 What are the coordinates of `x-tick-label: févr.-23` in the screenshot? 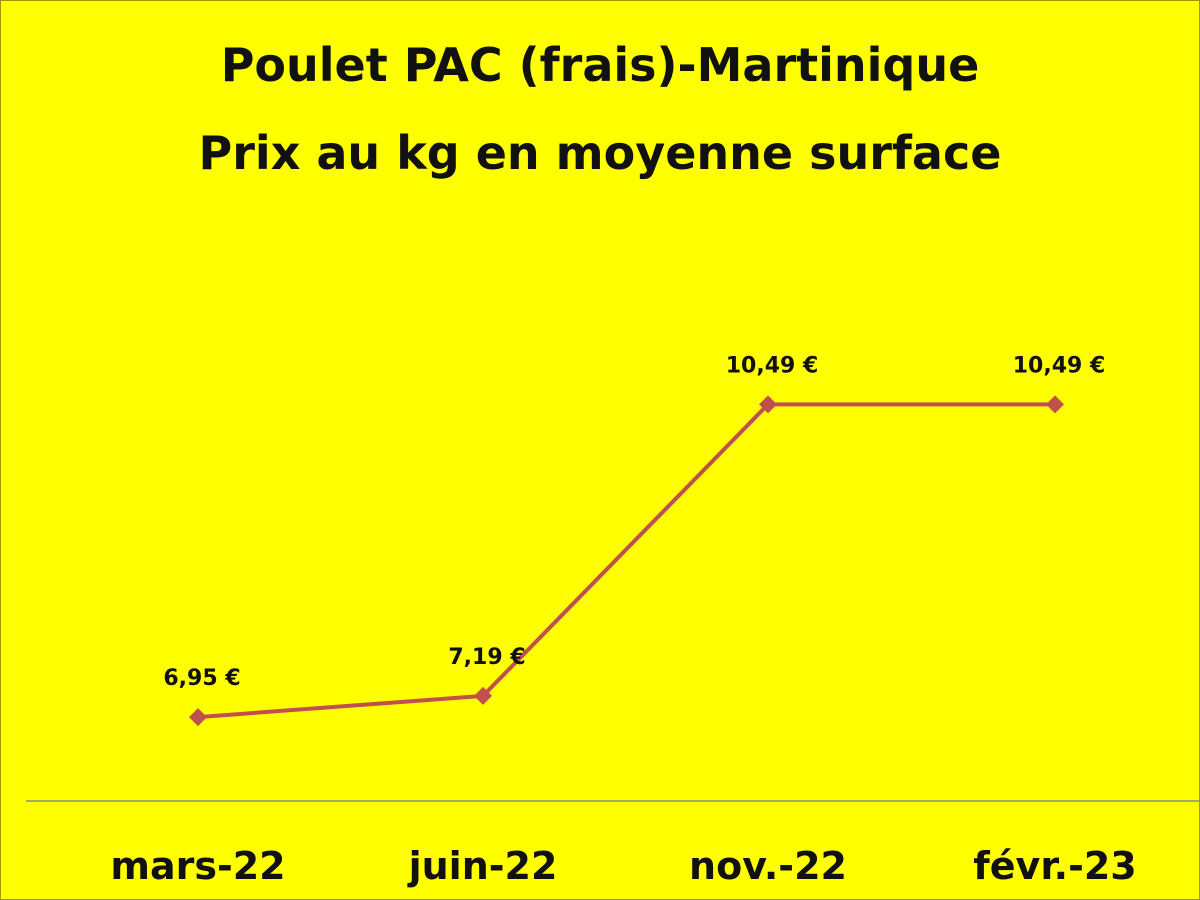 It's located at (1055, 866).